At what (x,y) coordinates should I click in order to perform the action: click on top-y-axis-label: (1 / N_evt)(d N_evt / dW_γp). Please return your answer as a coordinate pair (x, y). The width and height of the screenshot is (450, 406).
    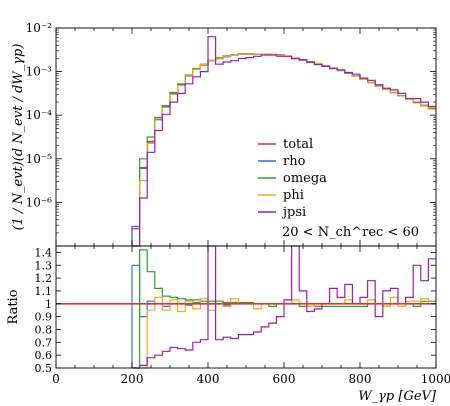
    Looking at the image, I should click on (18, 137).